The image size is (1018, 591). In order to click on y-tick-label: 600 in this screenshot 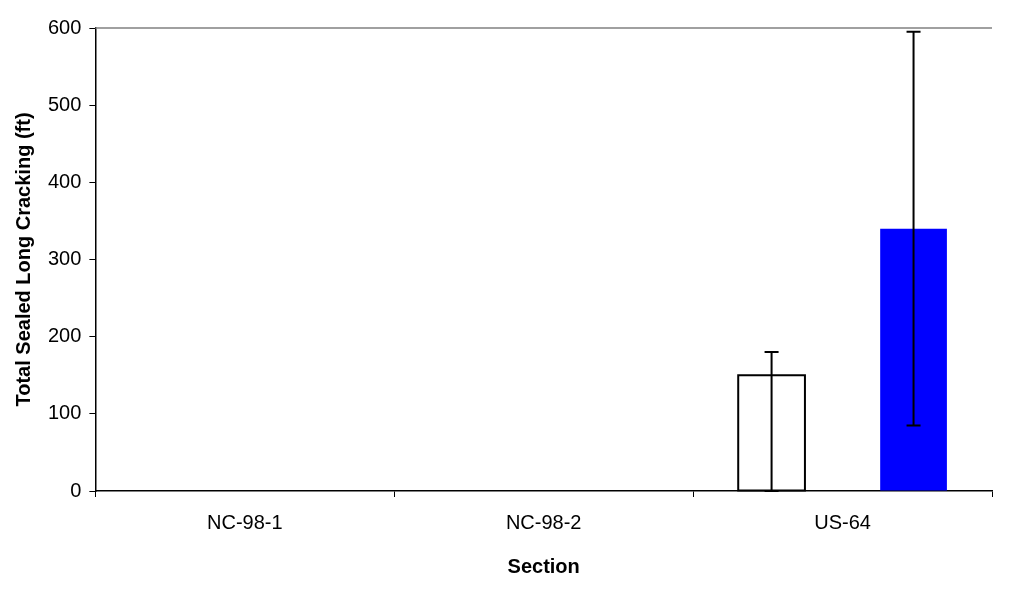, I will do `click(64, 26)`.